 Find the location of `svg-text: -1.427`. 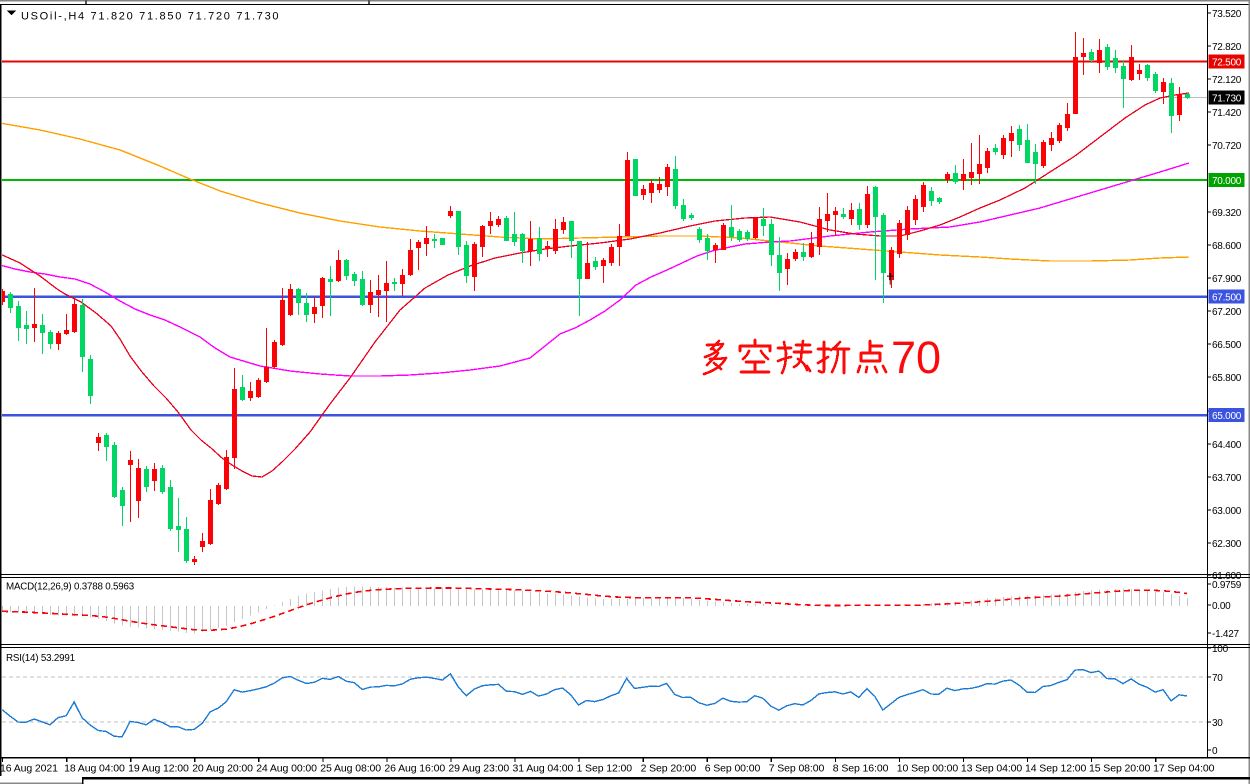

svg-text: -1.427 is located at coordinates (1226, 634).